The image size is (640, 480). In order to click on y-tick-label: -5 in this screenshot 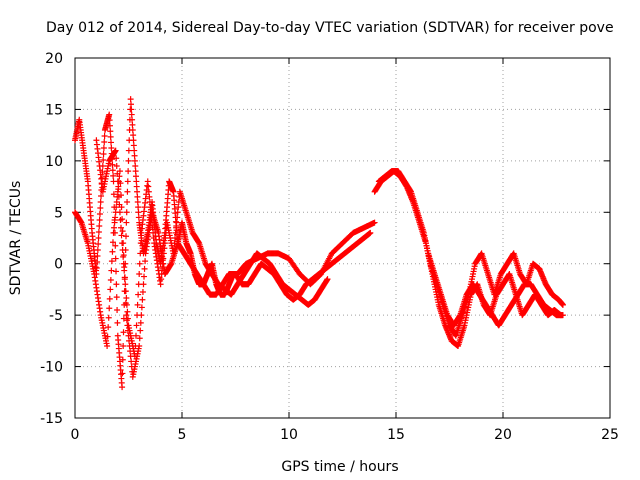, I will do `click(56, 316)`.